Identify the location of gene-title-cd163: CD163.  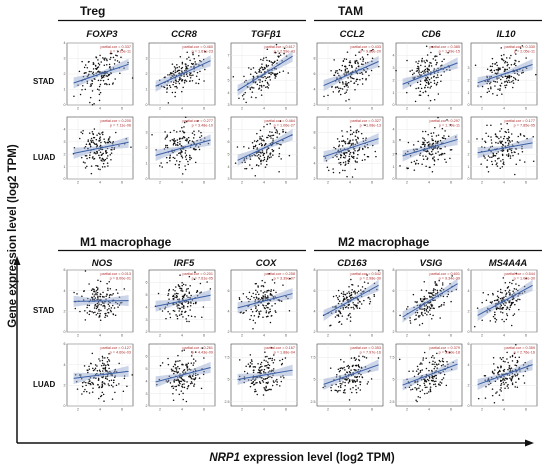
(352, 263).